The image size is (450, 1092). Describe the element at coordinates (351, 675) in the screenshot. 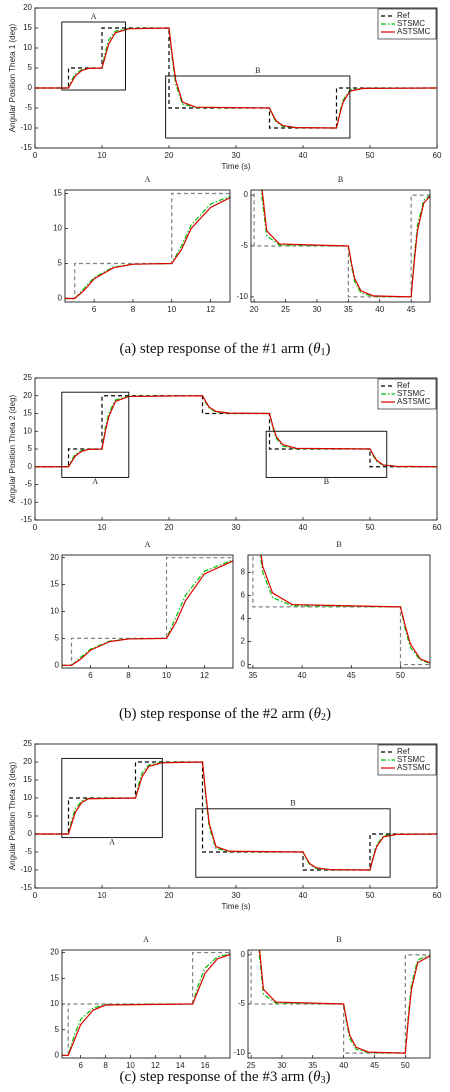

I see `x-tick-label: 45` at that location.